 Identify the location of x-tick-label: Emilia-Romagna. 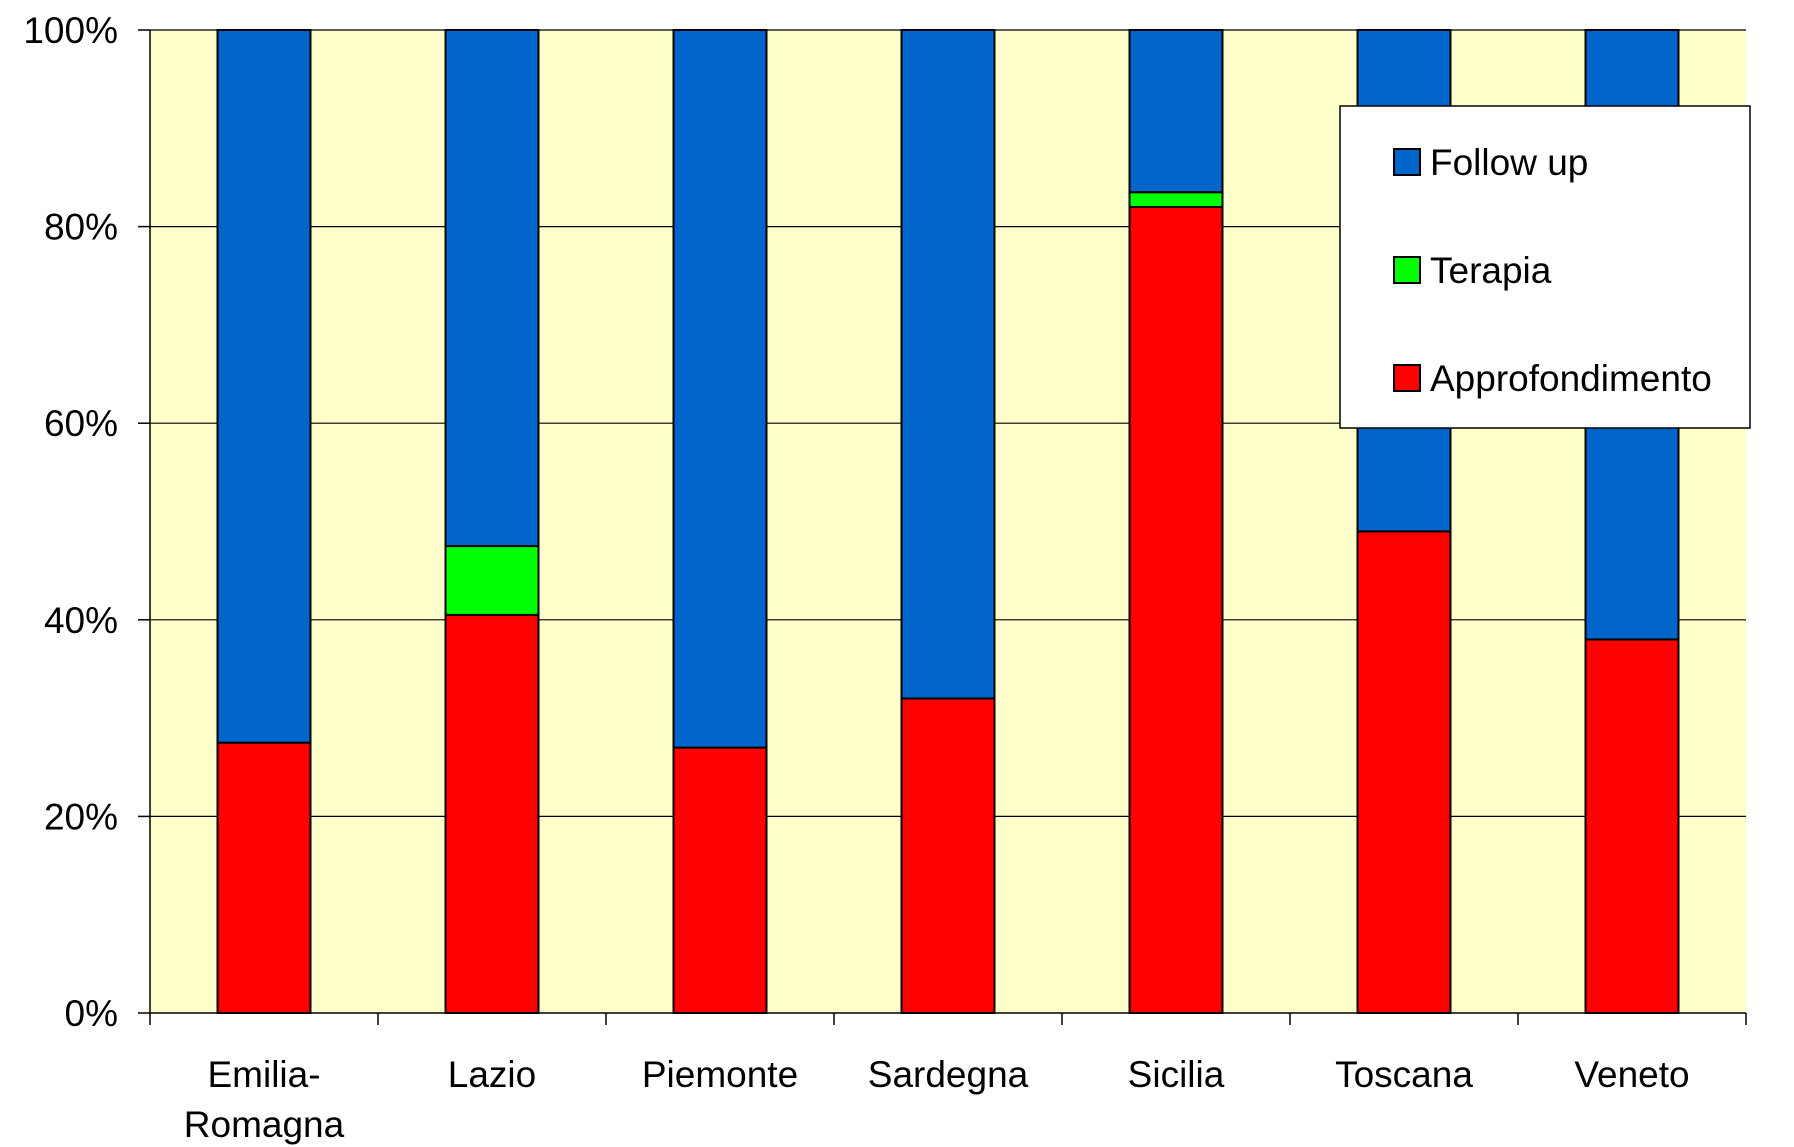
(264, 1099).